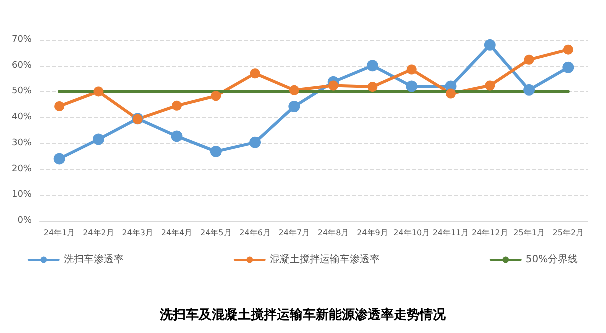 The height and width of the screenshot is (333, 606). Describe the element at coordinates (552, 260) in the screenshot. I see `legend-label: 50%分界线` at that location.